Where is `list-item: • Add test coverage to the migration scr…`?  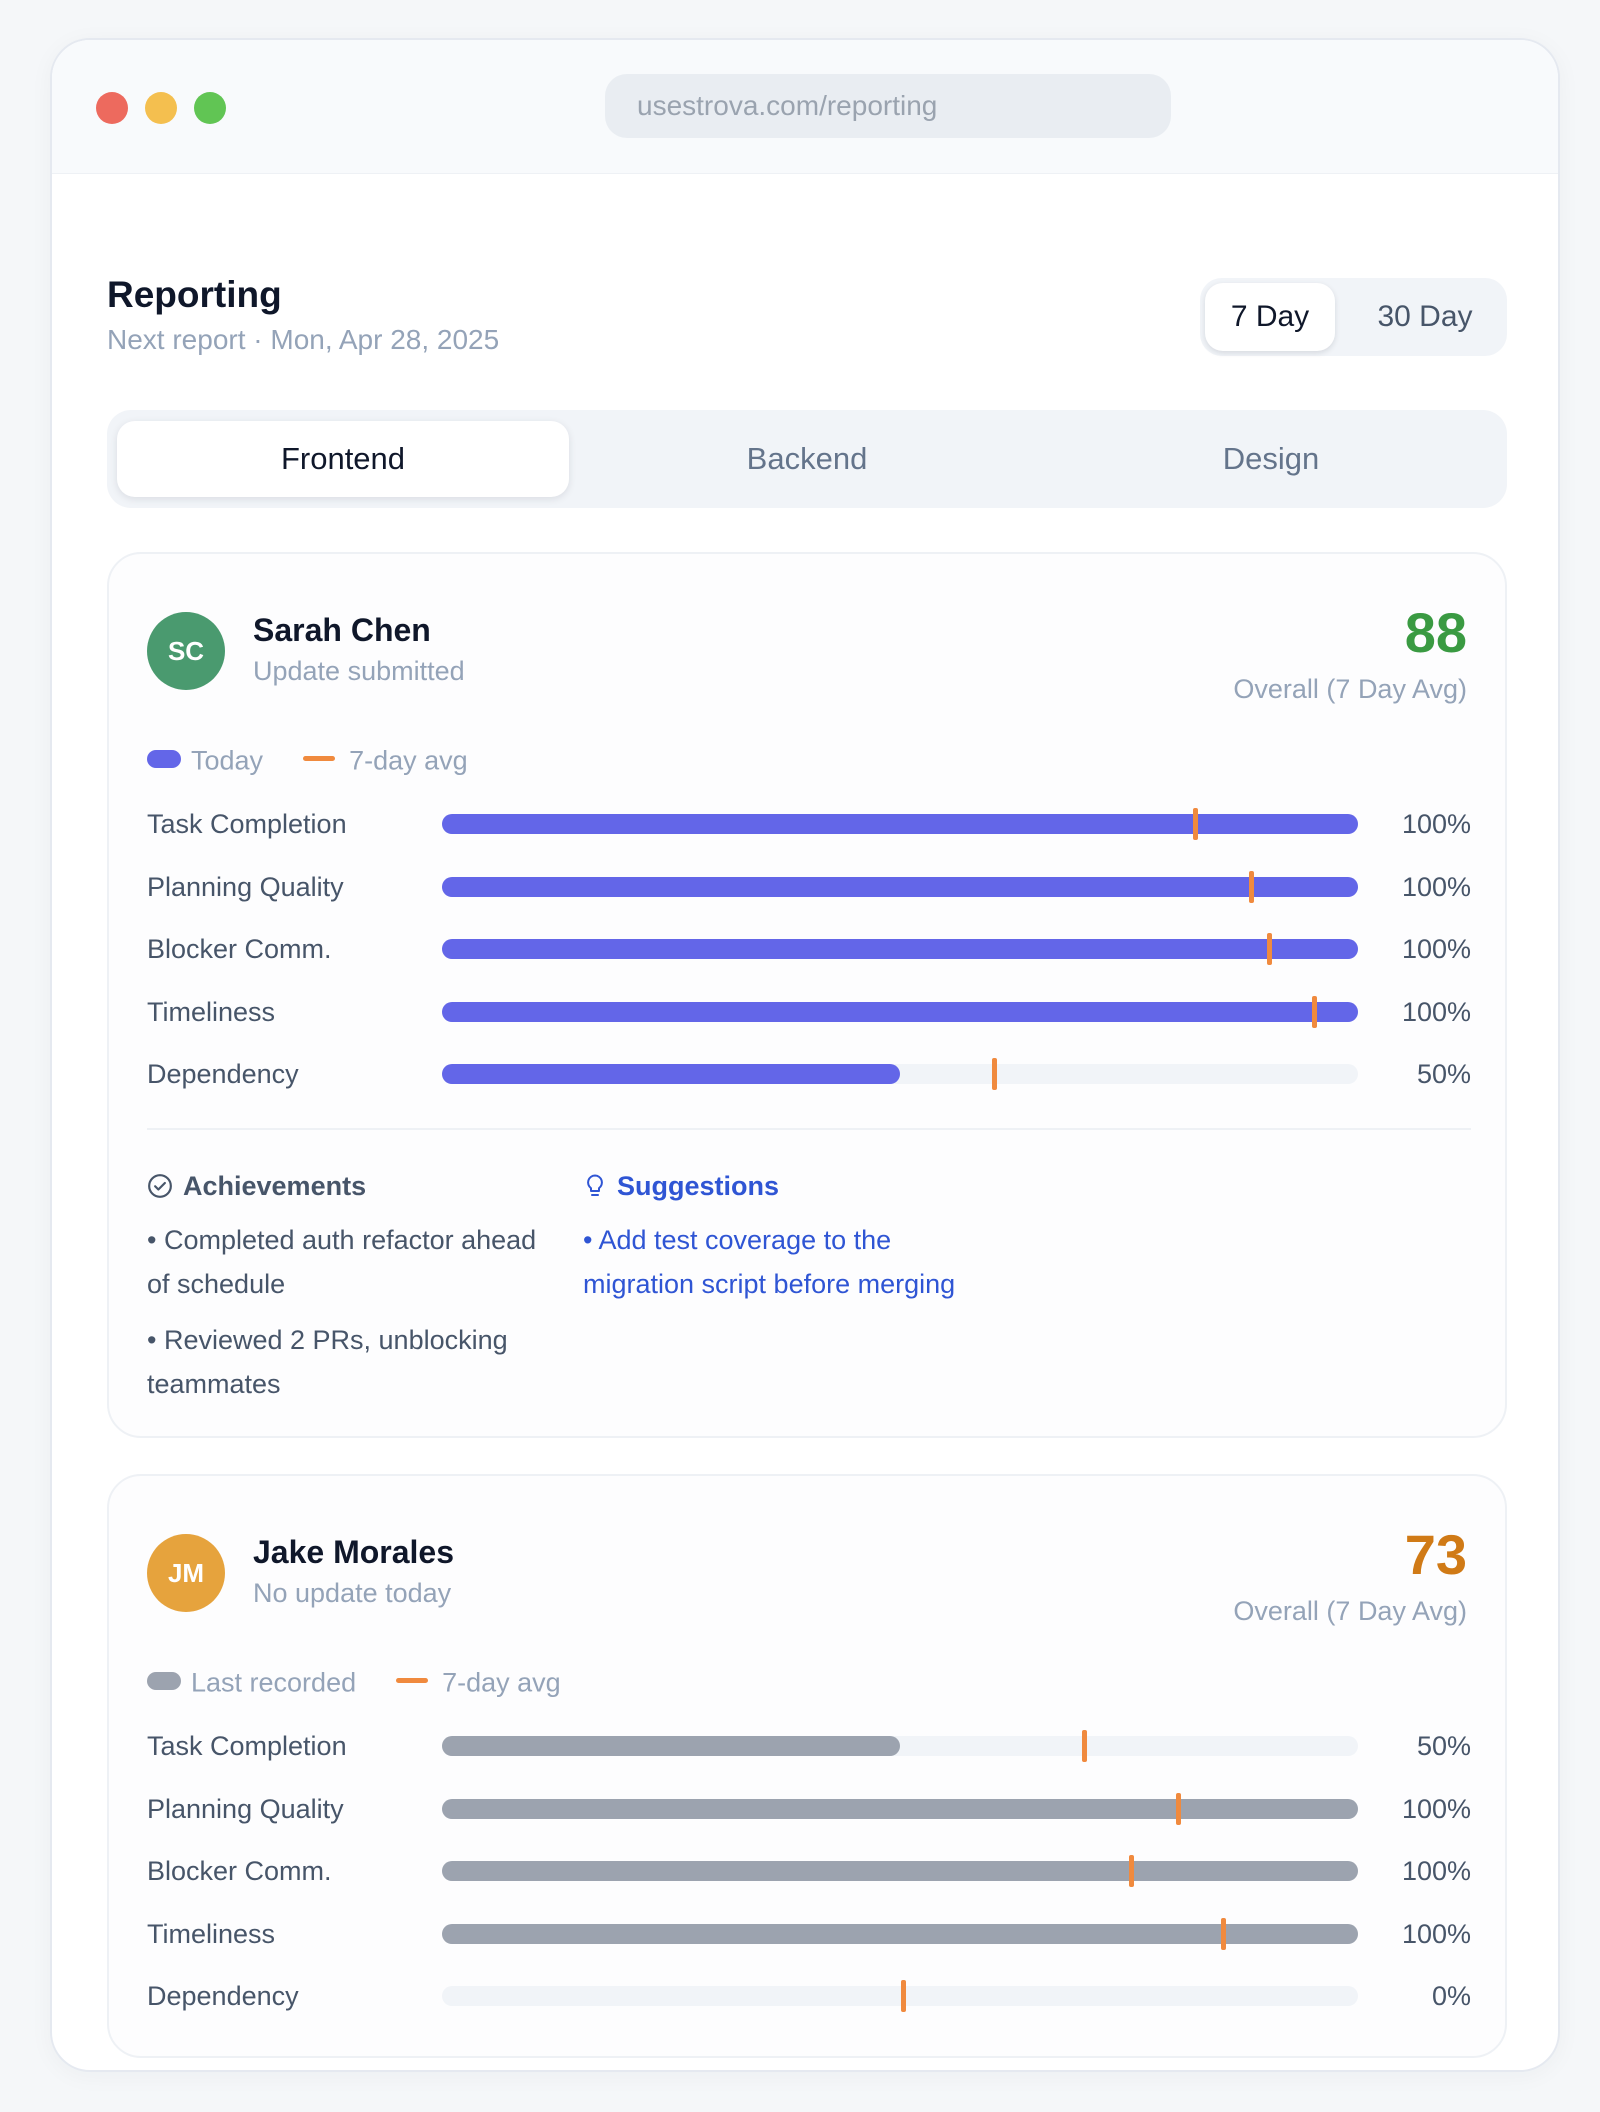
list-item: • Add test coverage to the migration scr… is located at coordinates (769, 1262).